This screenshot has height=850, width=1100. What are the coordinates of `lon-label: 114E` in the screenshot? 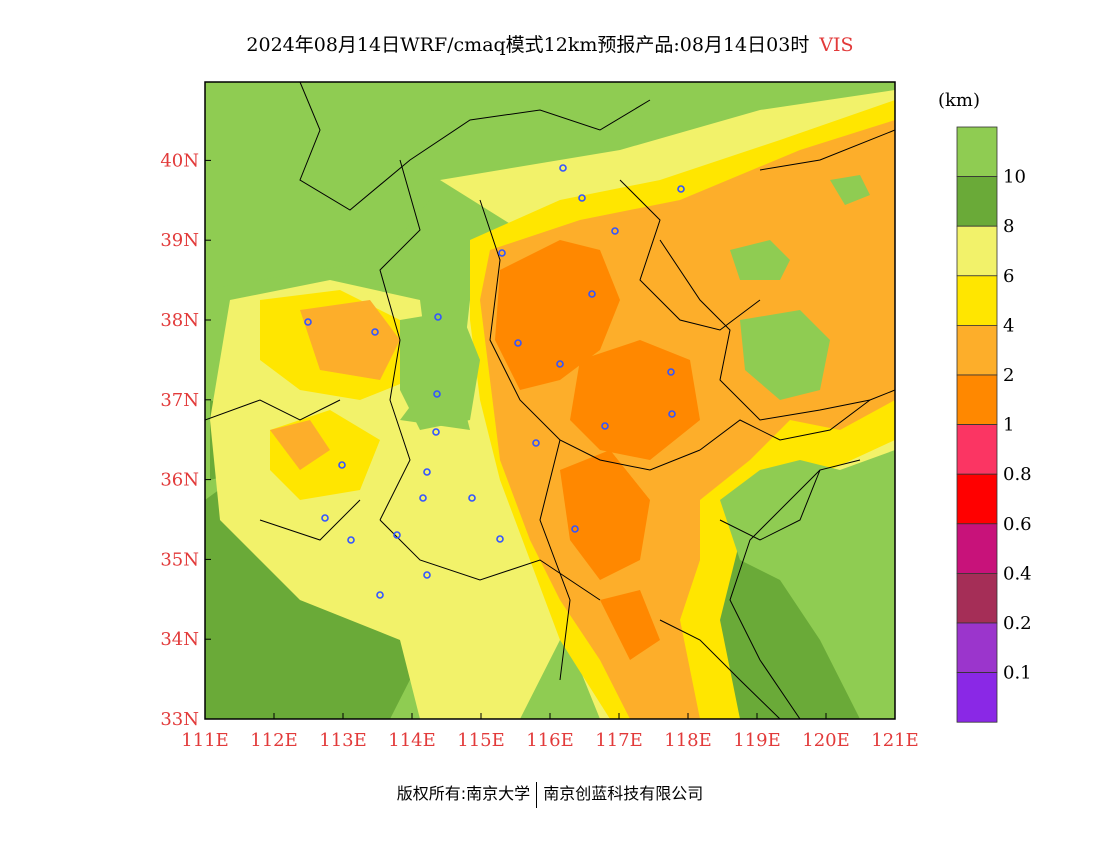 It's located at (412, 740).